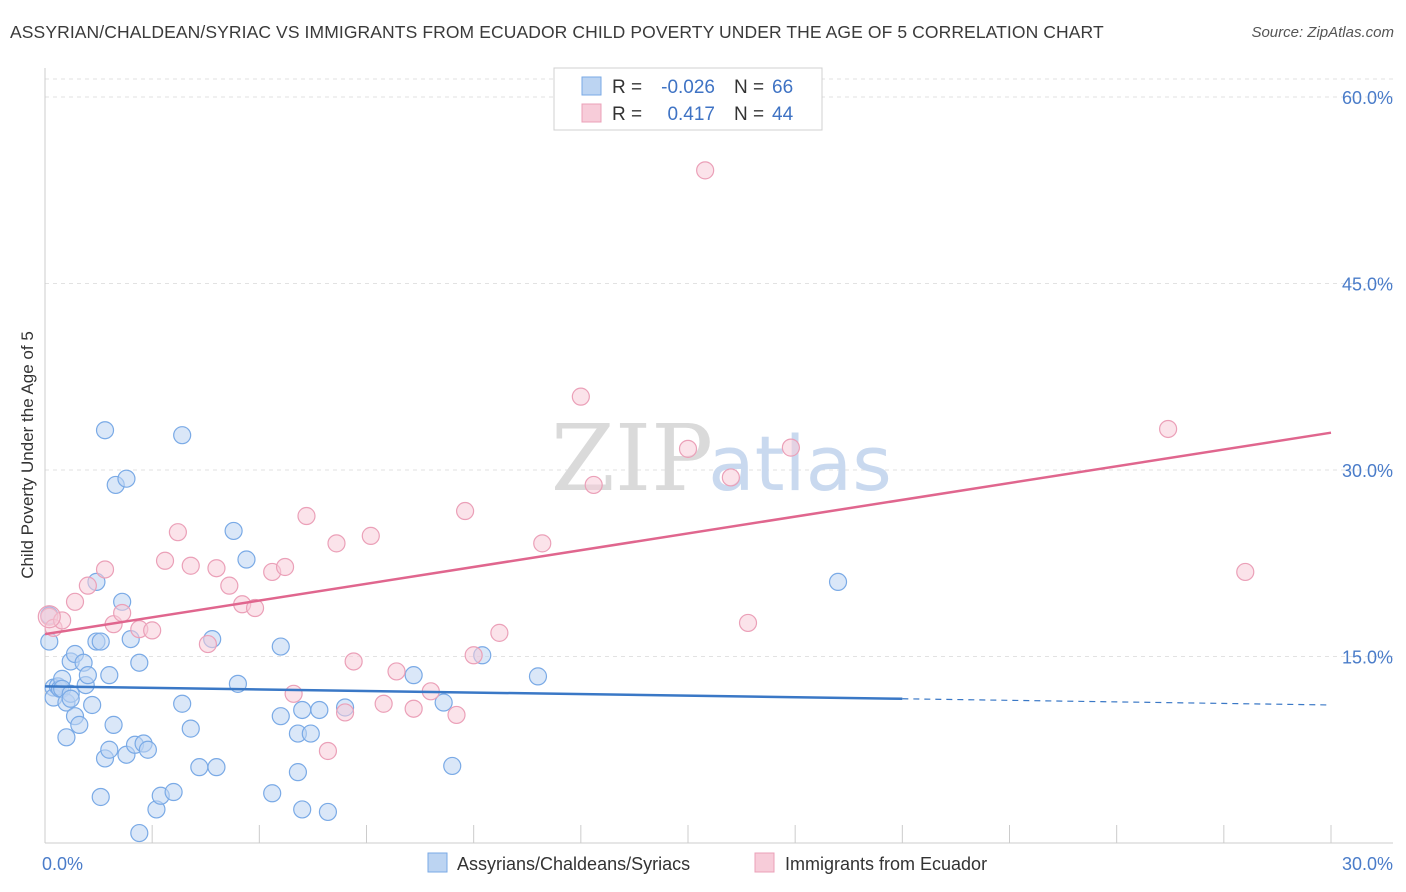 This screenshot has height=892, width=1406. I want to click on legend-top-r-value-2: 0.417, so click(691, 114).